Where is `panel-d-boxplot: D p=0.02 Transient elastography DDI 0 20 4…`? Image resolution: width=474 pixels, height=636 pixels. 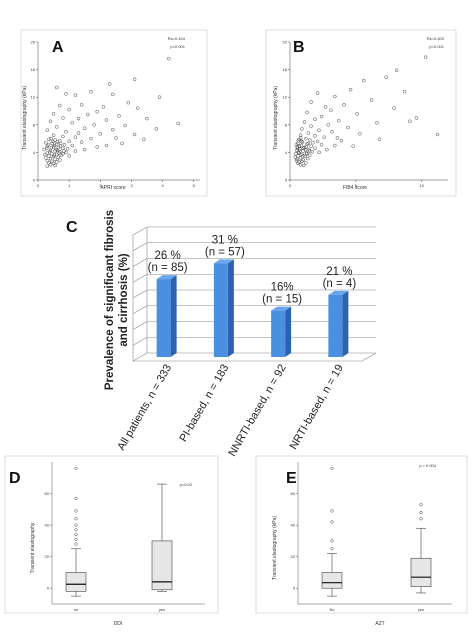
panel-d-boxplot: D p=0.02 Transient elastography DDI 0 20 4… is located at coordinates (111, 541).